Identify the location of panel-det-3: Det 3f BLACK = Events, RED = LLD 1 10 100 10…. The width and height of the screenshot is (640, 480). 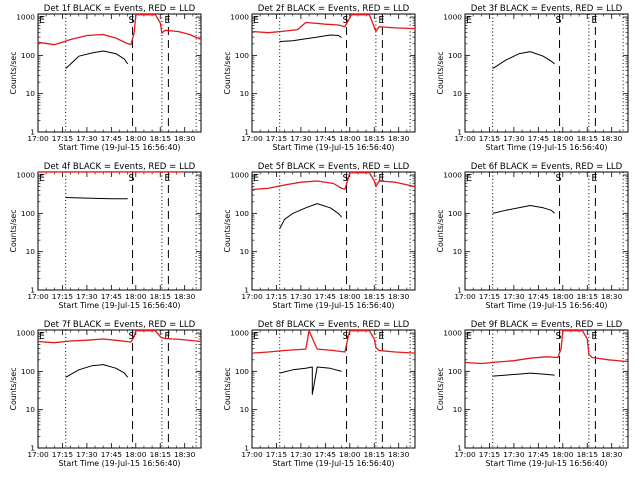
(532, 78).